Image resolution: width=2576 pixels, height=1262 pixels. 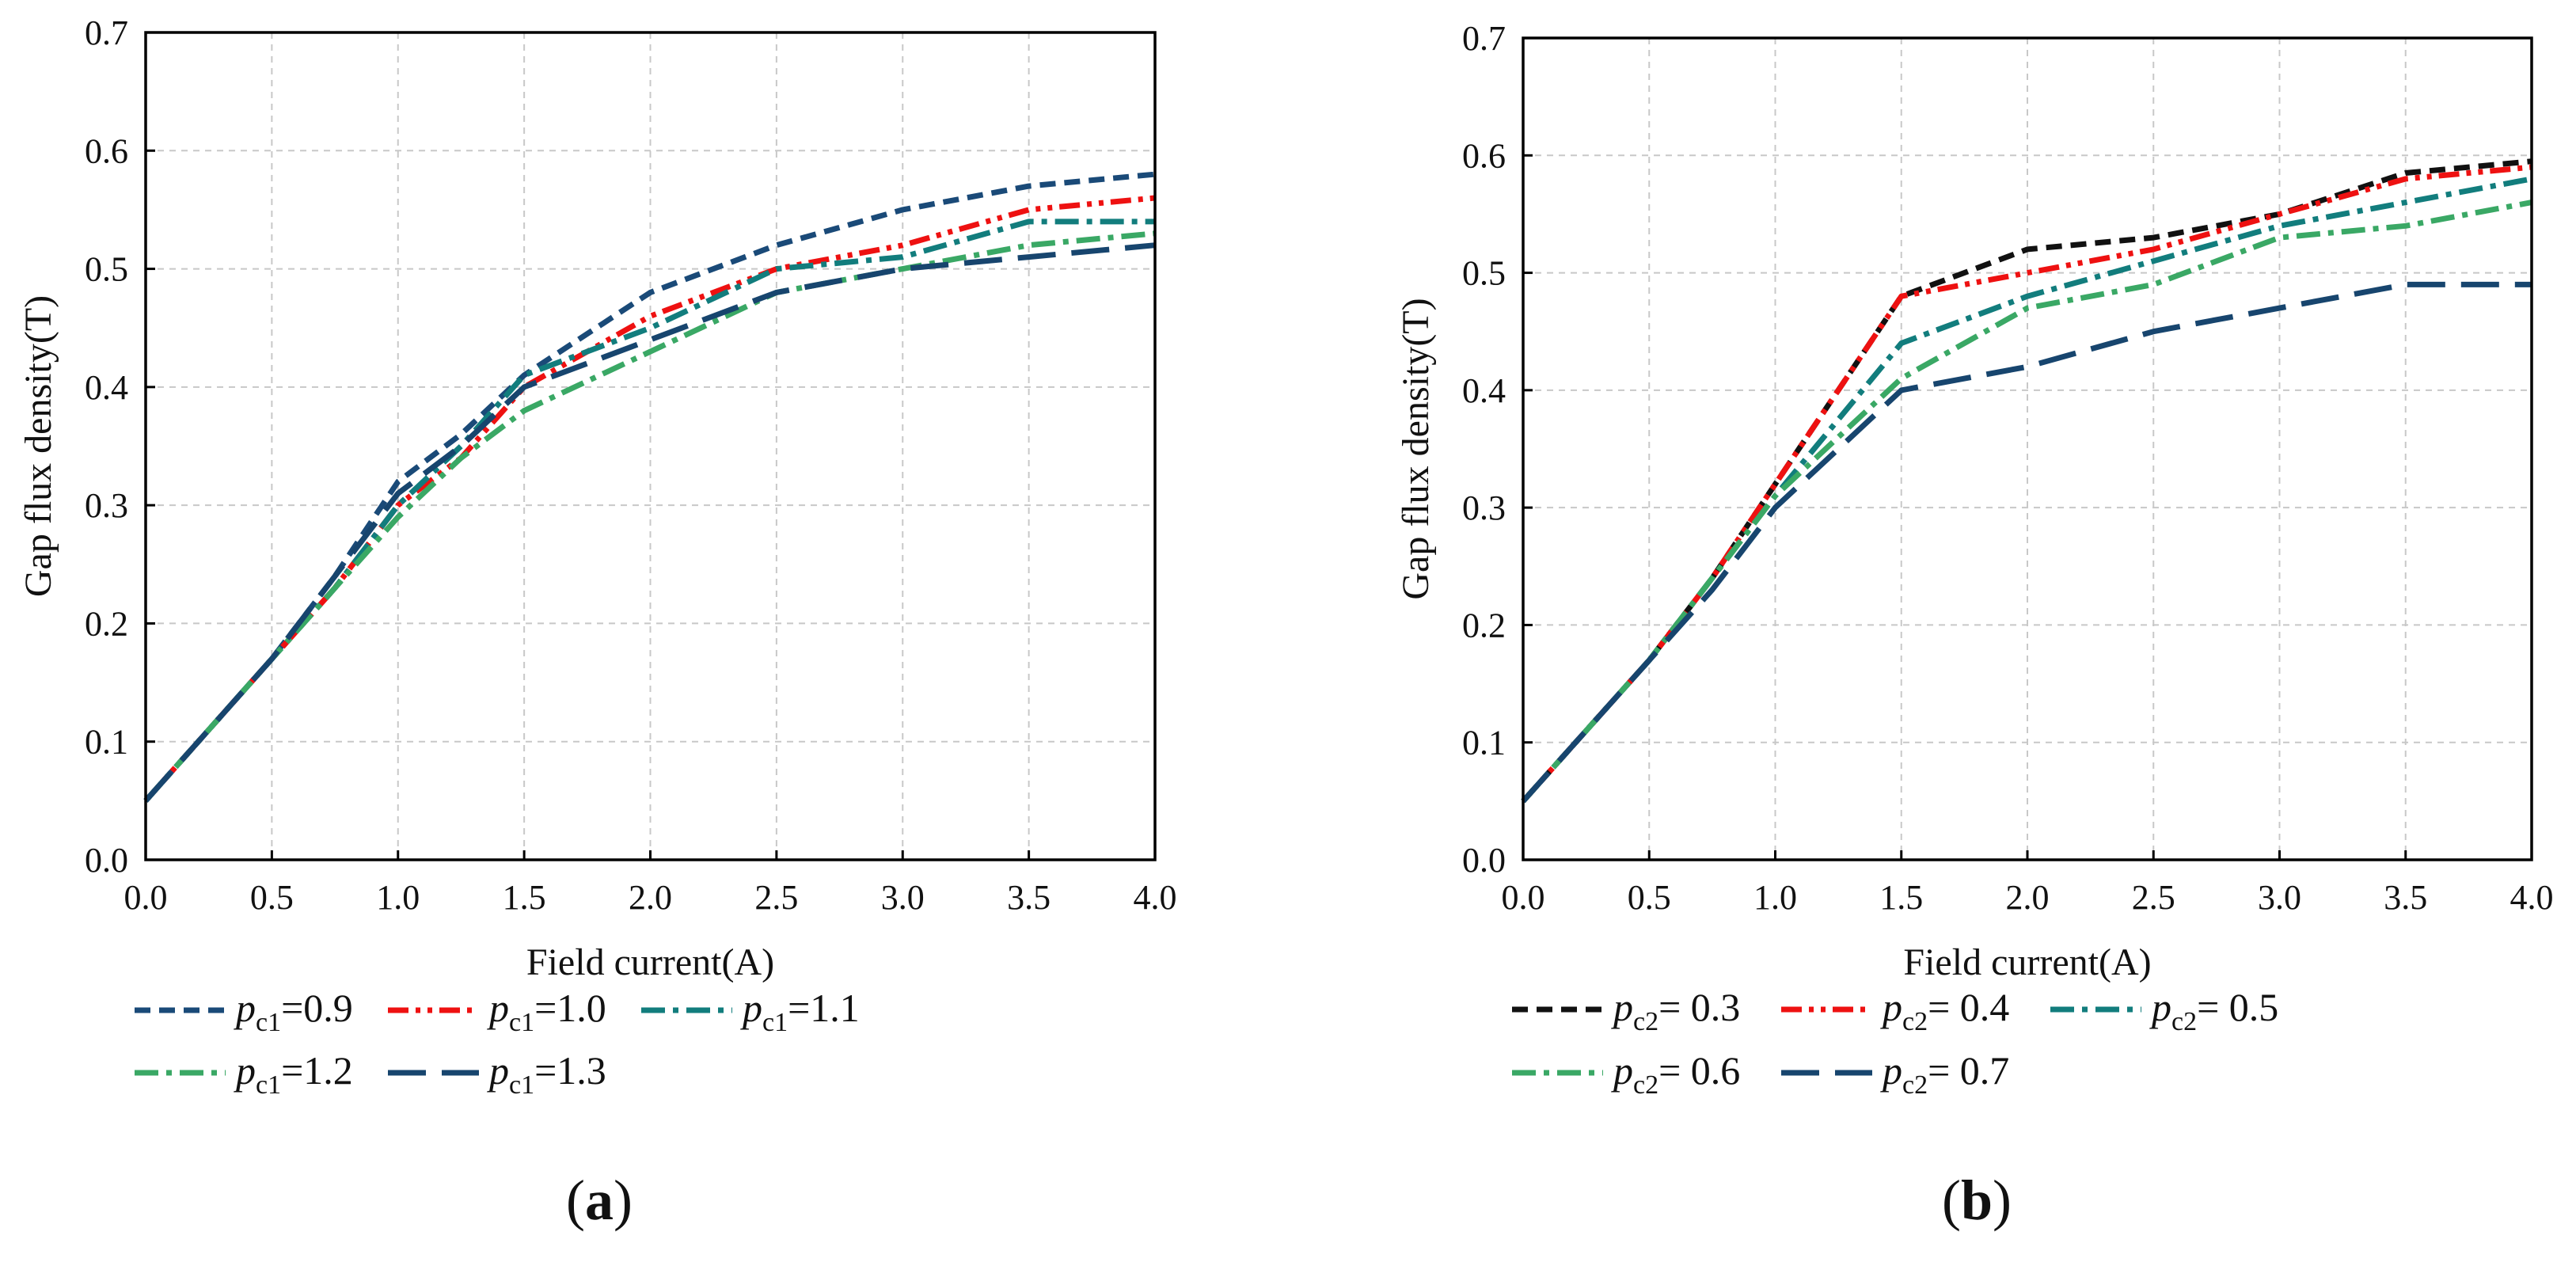 I want to click on legend-label: pc1=1.1, so click(x=800, y=1011).